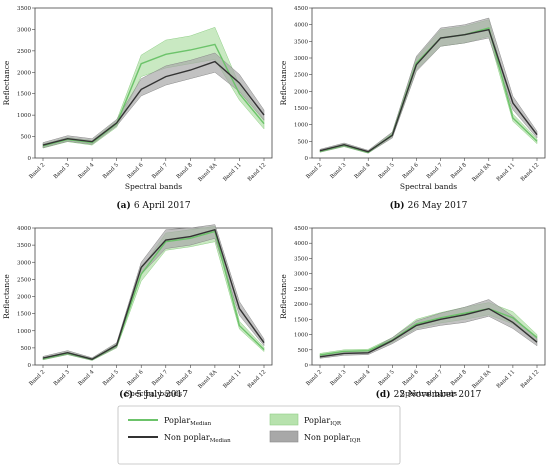 The height and width of the screenshot is (471, 550). I want to click on legend-key-nonpoplar-iqr, so click(284, 436).